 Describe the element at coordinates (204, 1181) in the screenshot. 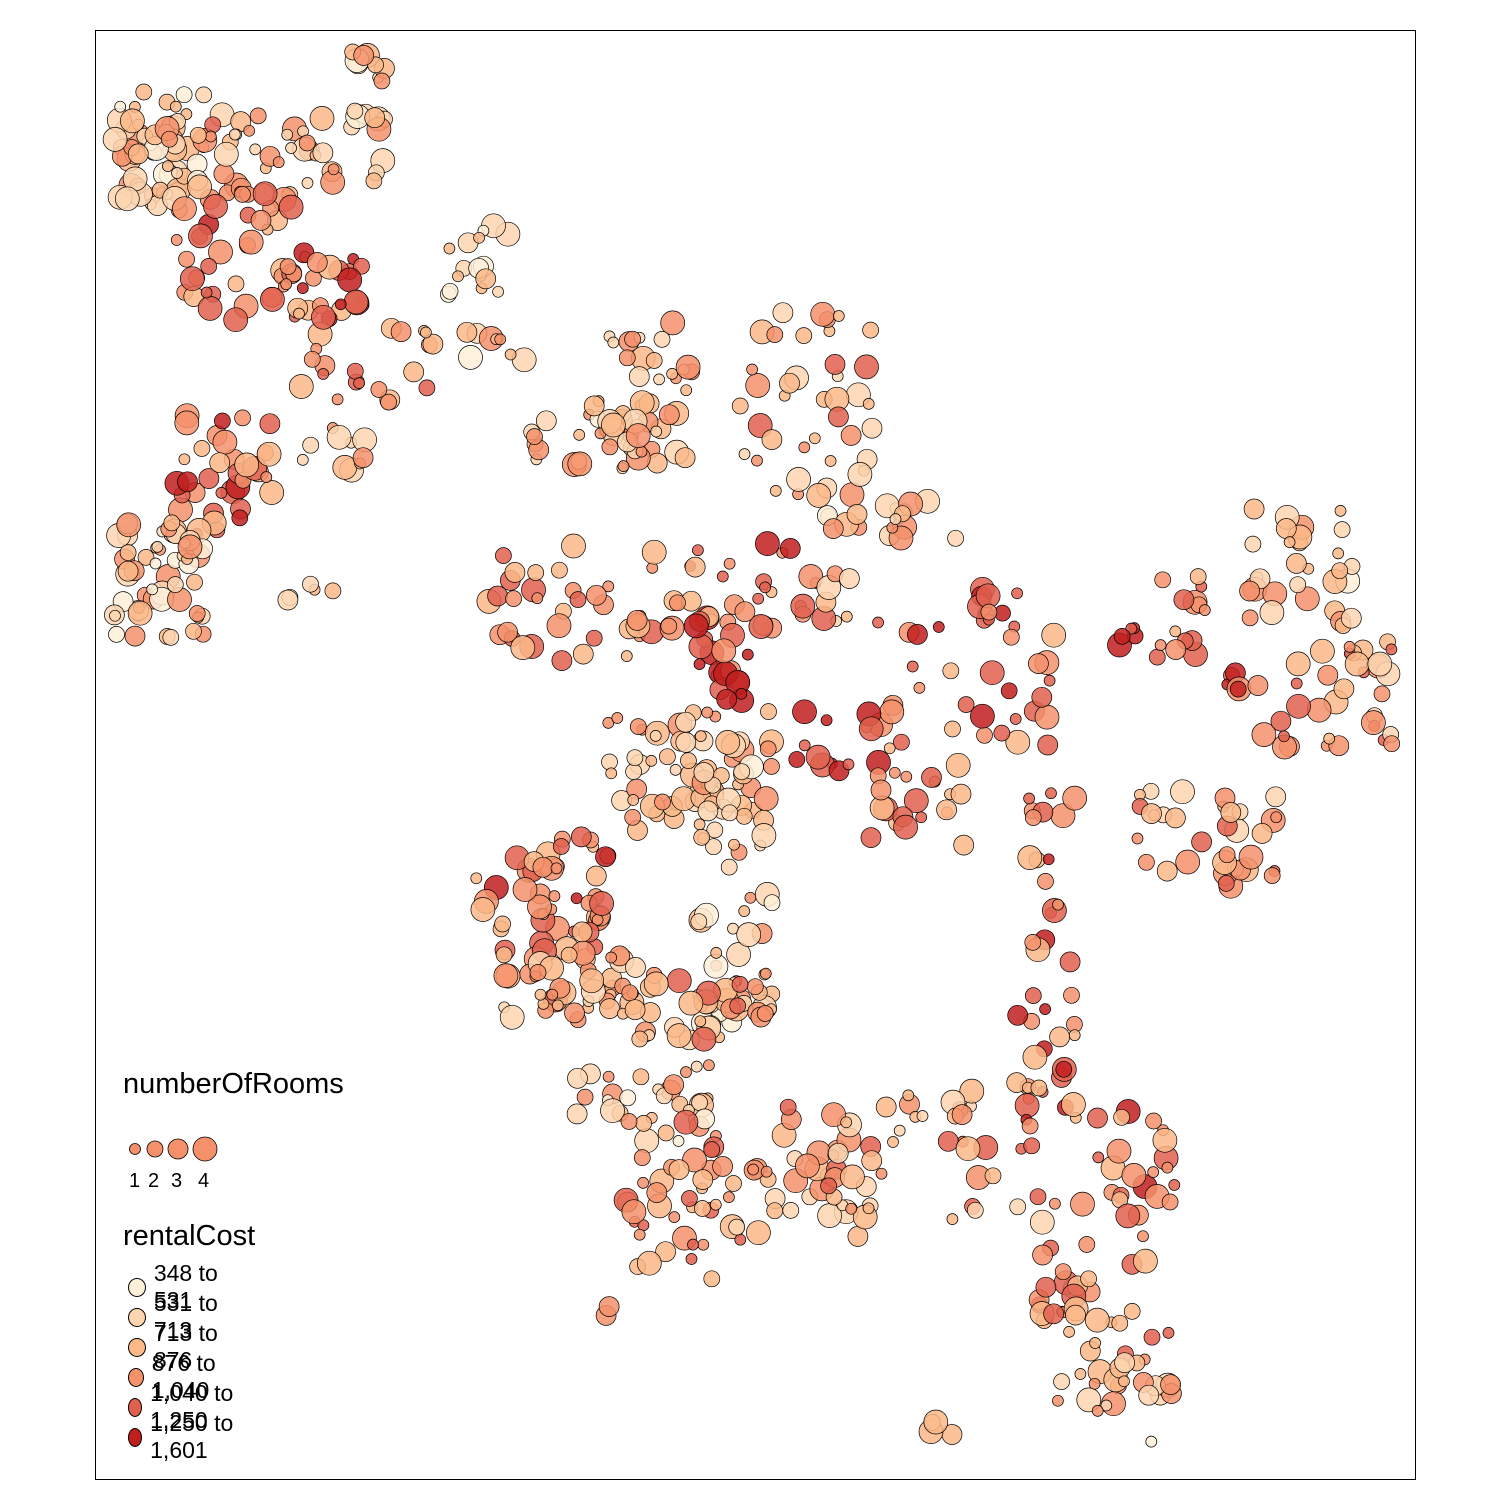

I see `size-label-4: 4` at that location.